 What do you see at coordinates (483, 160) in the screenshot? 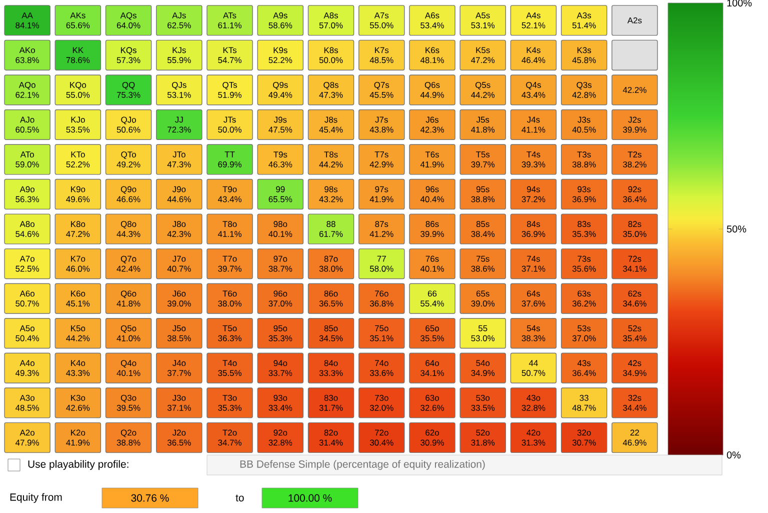
I see `data-label: T5s 39.7%` at bounding box center [483, 160].